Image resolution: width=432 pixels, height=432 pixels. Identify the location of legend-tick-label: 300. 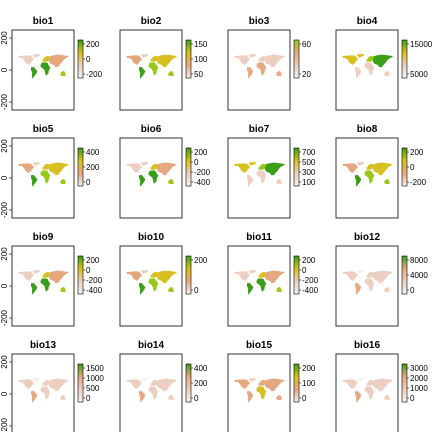
(309, 172).